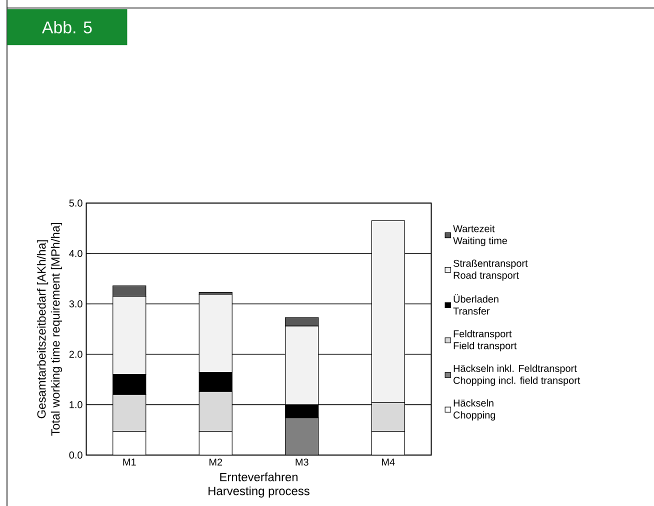 This screenshot has height=506, width=654. Describe the element at coordinates (75, 203) in the screenshot. I see `y-tick-label: 5.0` at that location.